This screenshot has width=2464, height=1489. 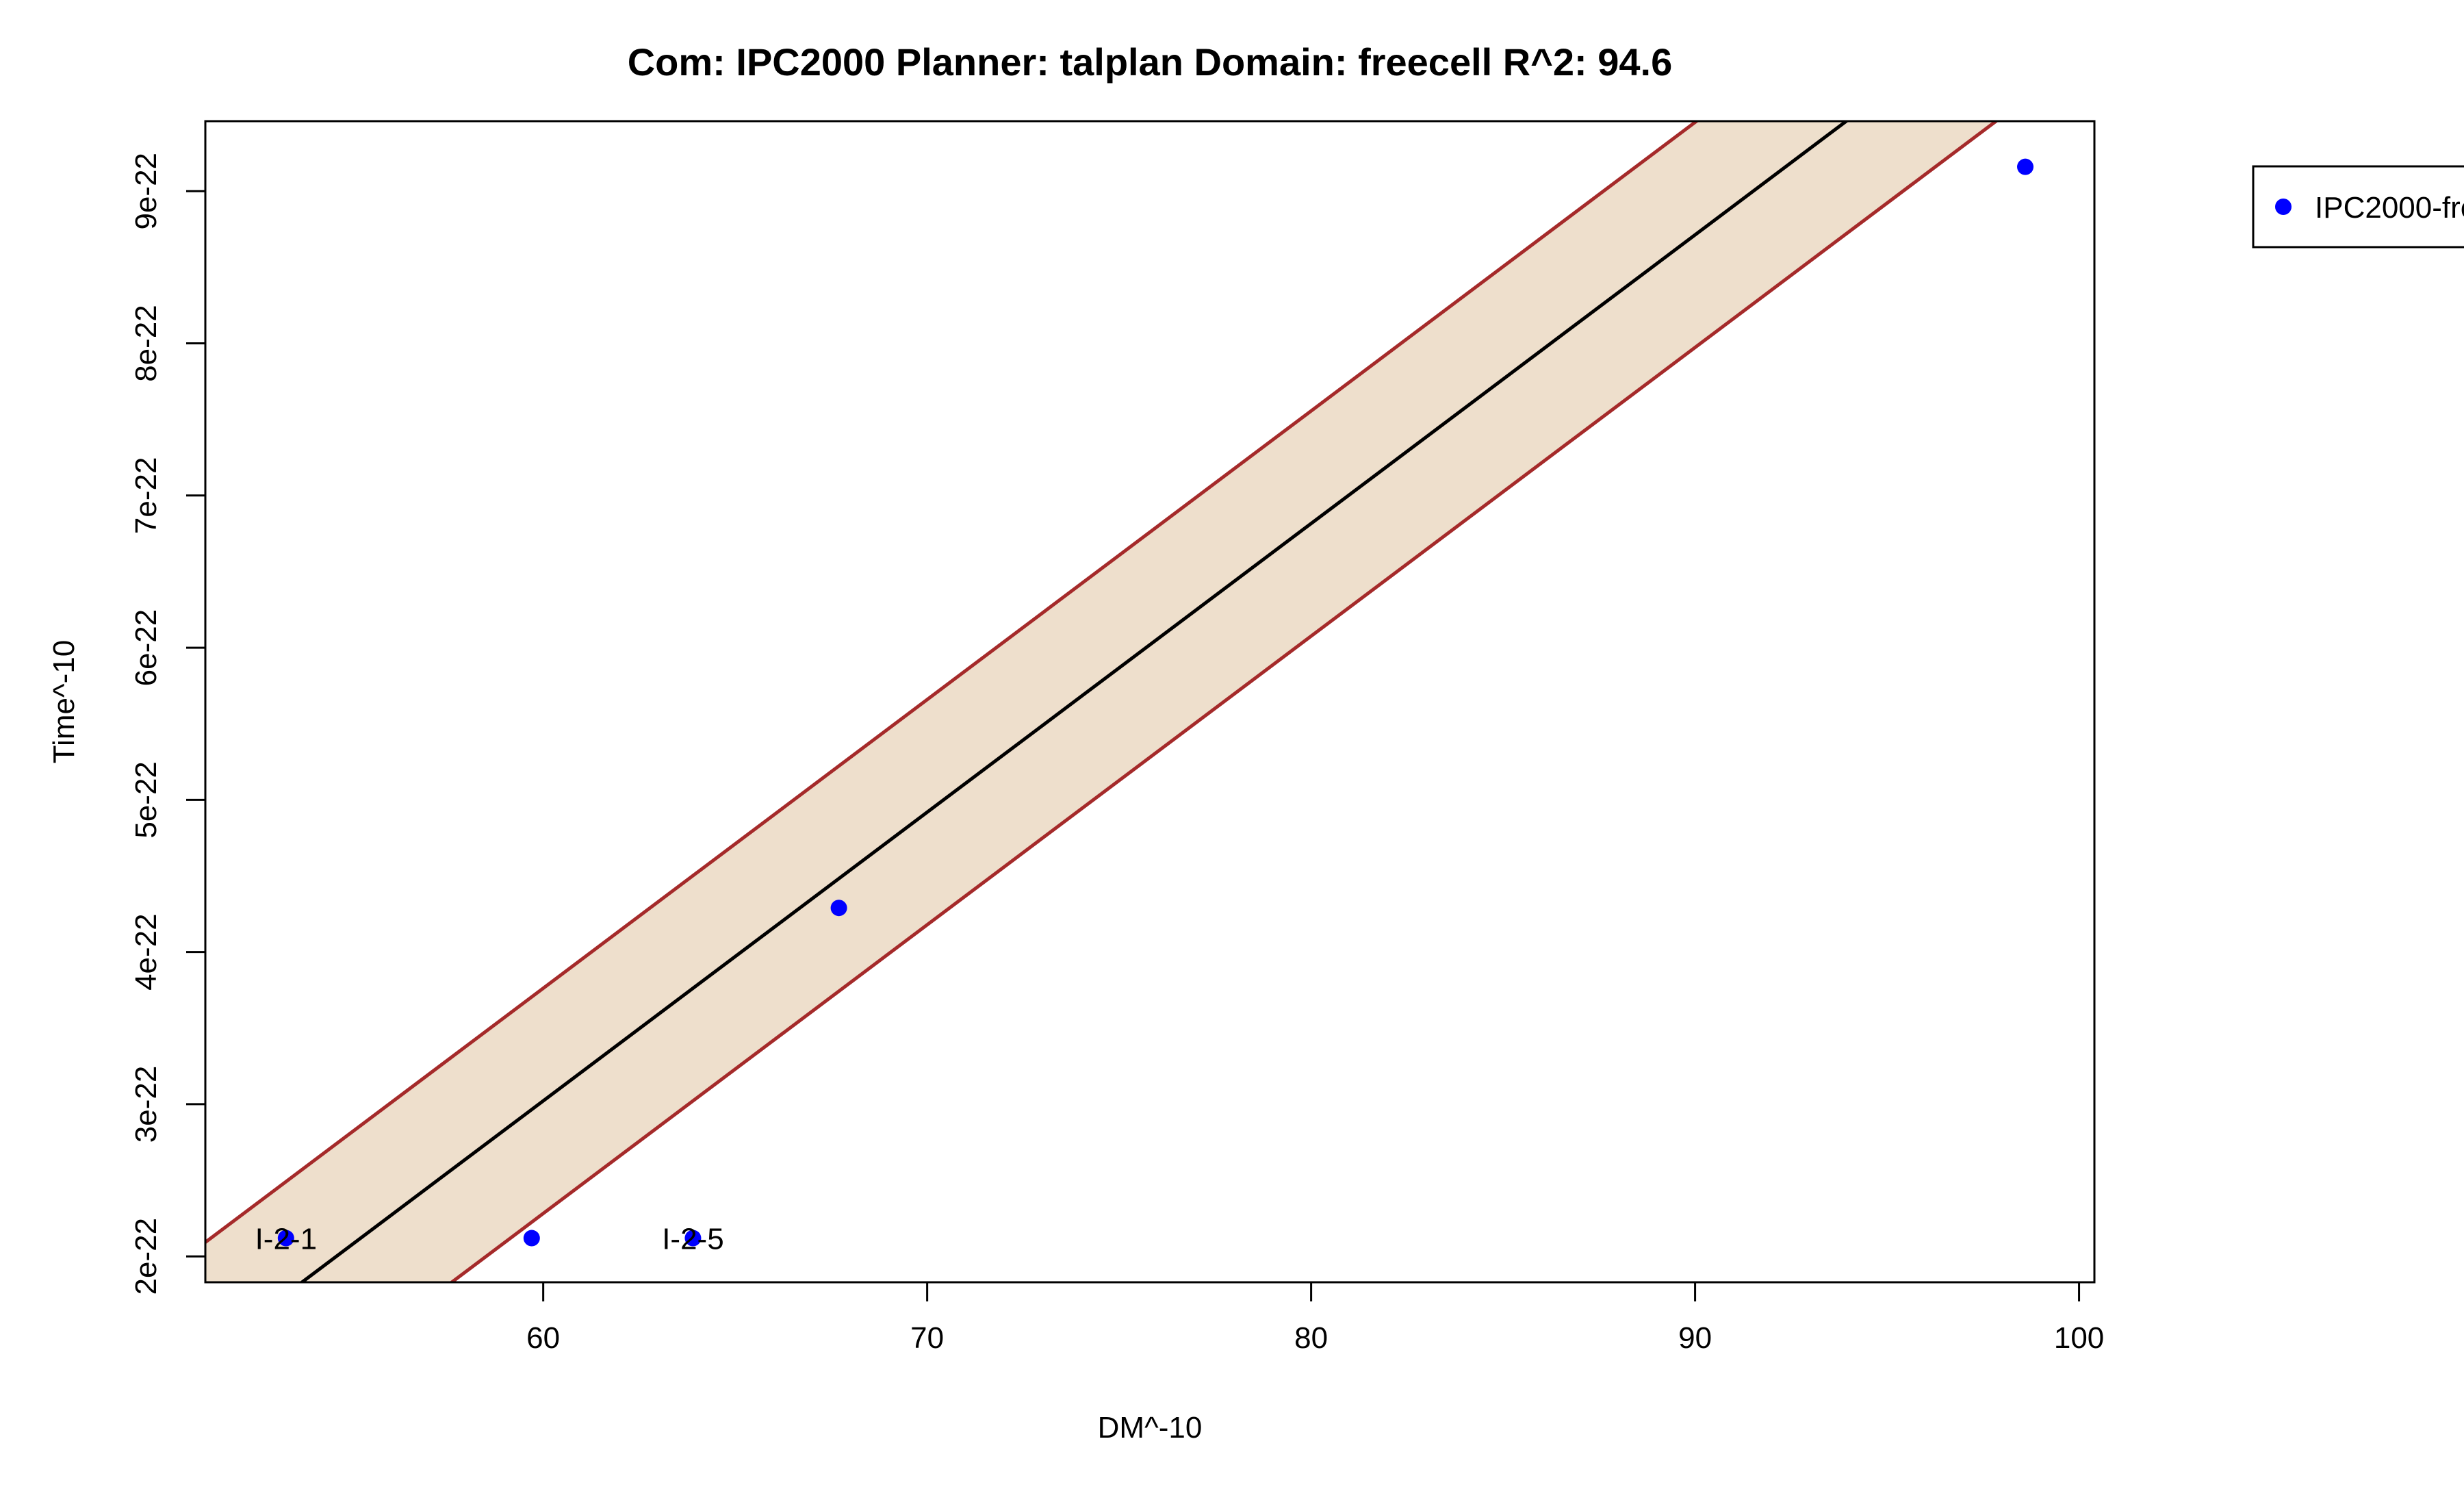 I want to click on data-point-label: I-2-5, so click(x=692, y=1239).